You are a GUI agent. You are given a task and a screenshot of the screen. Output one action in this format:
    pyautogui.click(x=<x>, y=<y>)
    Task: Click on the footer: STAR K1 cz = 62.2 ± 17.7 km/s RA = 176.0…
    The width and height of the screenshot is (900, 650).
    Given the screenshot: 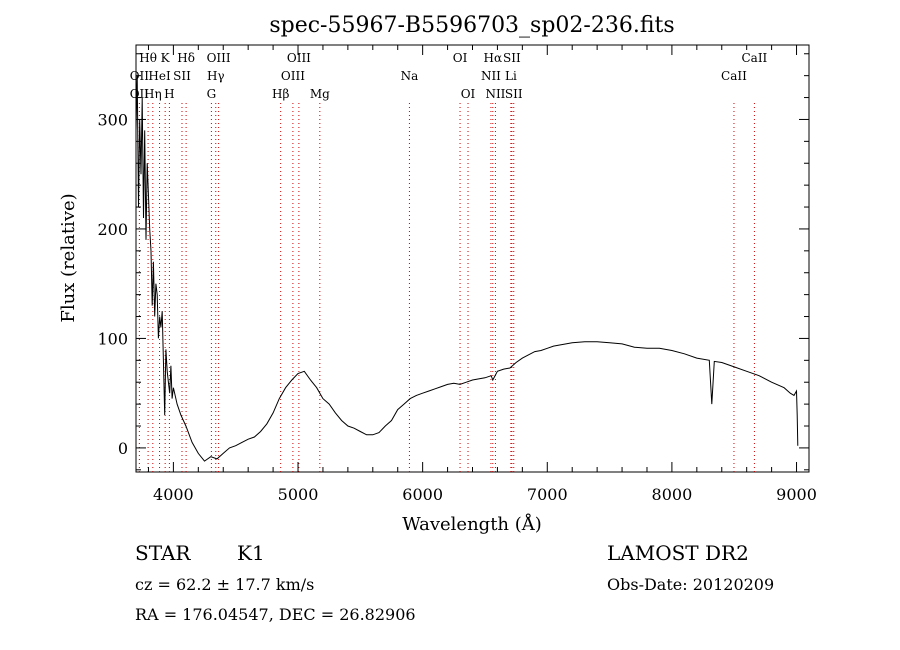 What is the action you would take?
    pyautogui.click(x=454, y=582)
    